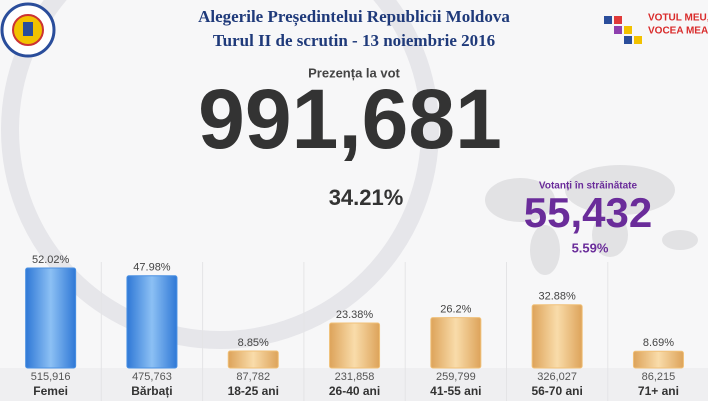 This screenshot has height=401, width=708. Describe the element at coordinates (556, 391) in the screenshot. I see `category-label: 56-70 ani` at that location.